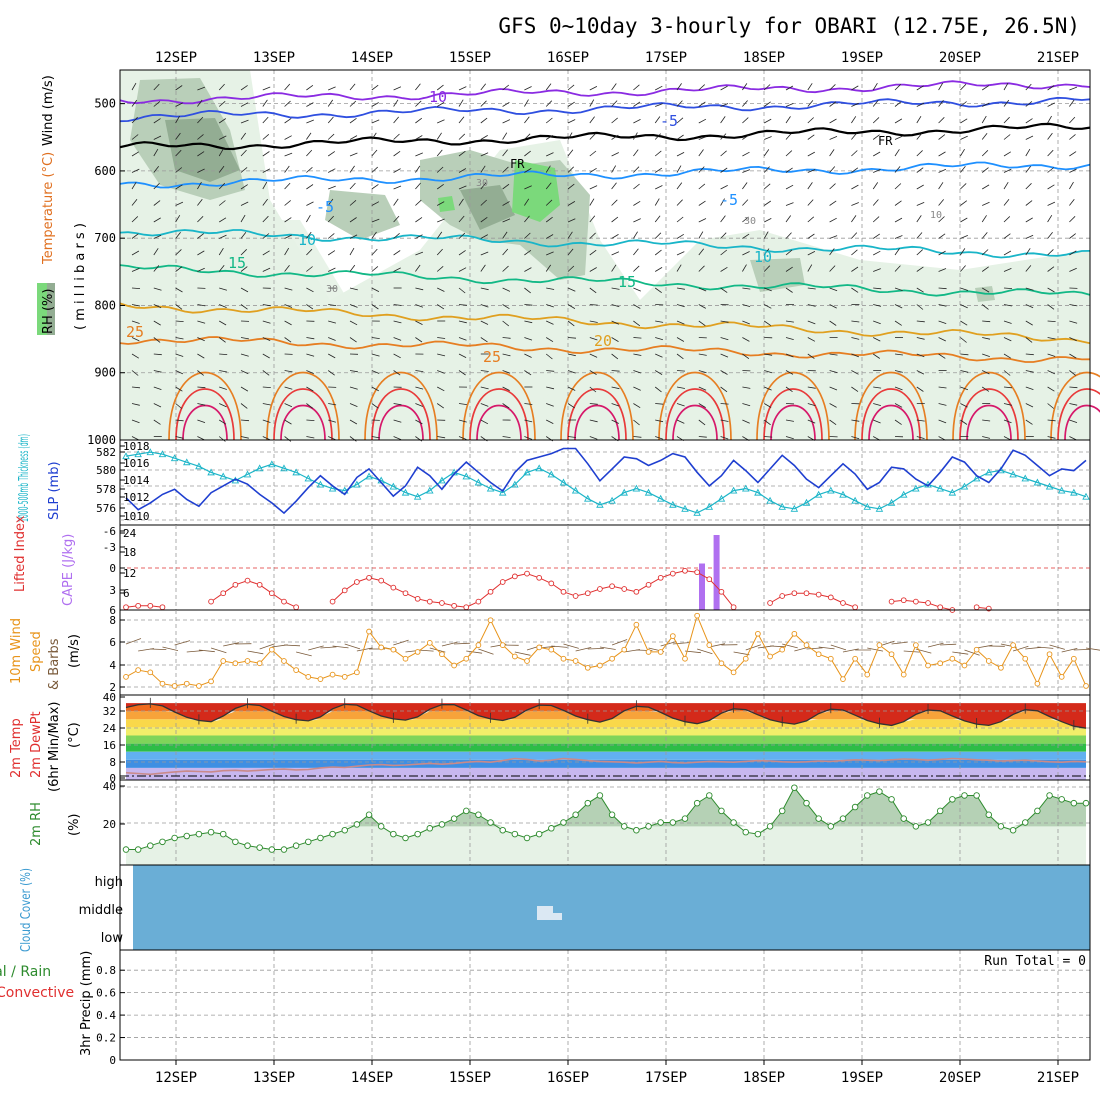 The width and height of the screenshot is (1100, 1100). Describe the element at coordinates (117, 654) in the screenshot. I see `wind-axis: 8 6 4 2` at that location.